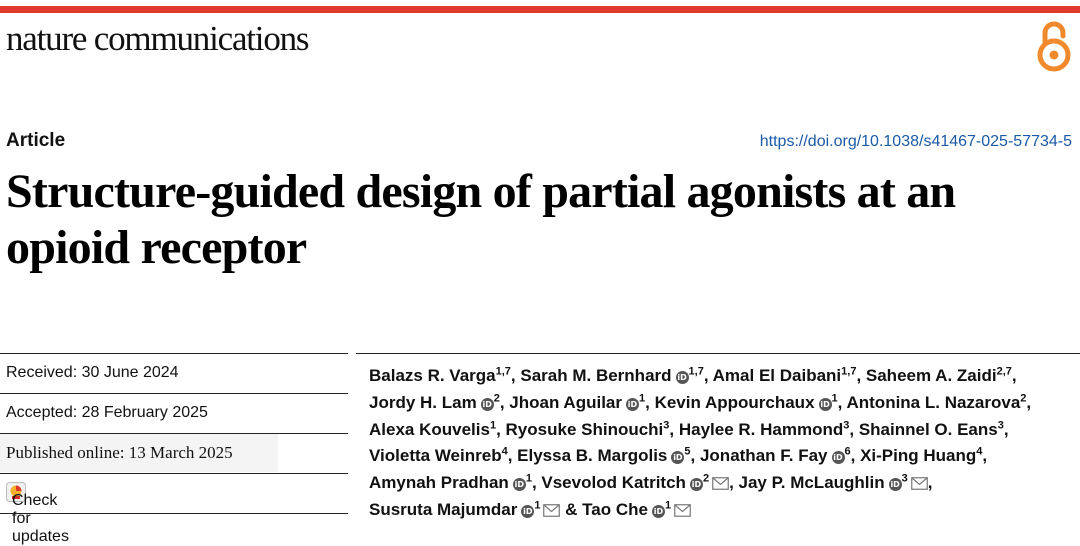 The width and height of the screenshot is (1080, 546). Describe the element at coordinates (92, 372) in the screenshot. I see `received-date: Received: 30 June 2024` at that location.